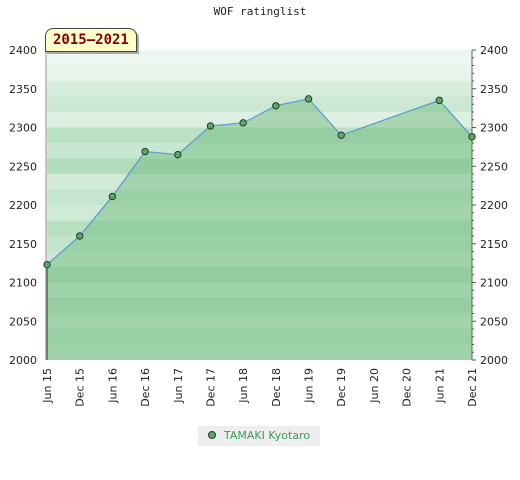 The width and height of the screenshot is (520, 480). I want to click on x-tick-label: Dec 16, so click(145, 387).